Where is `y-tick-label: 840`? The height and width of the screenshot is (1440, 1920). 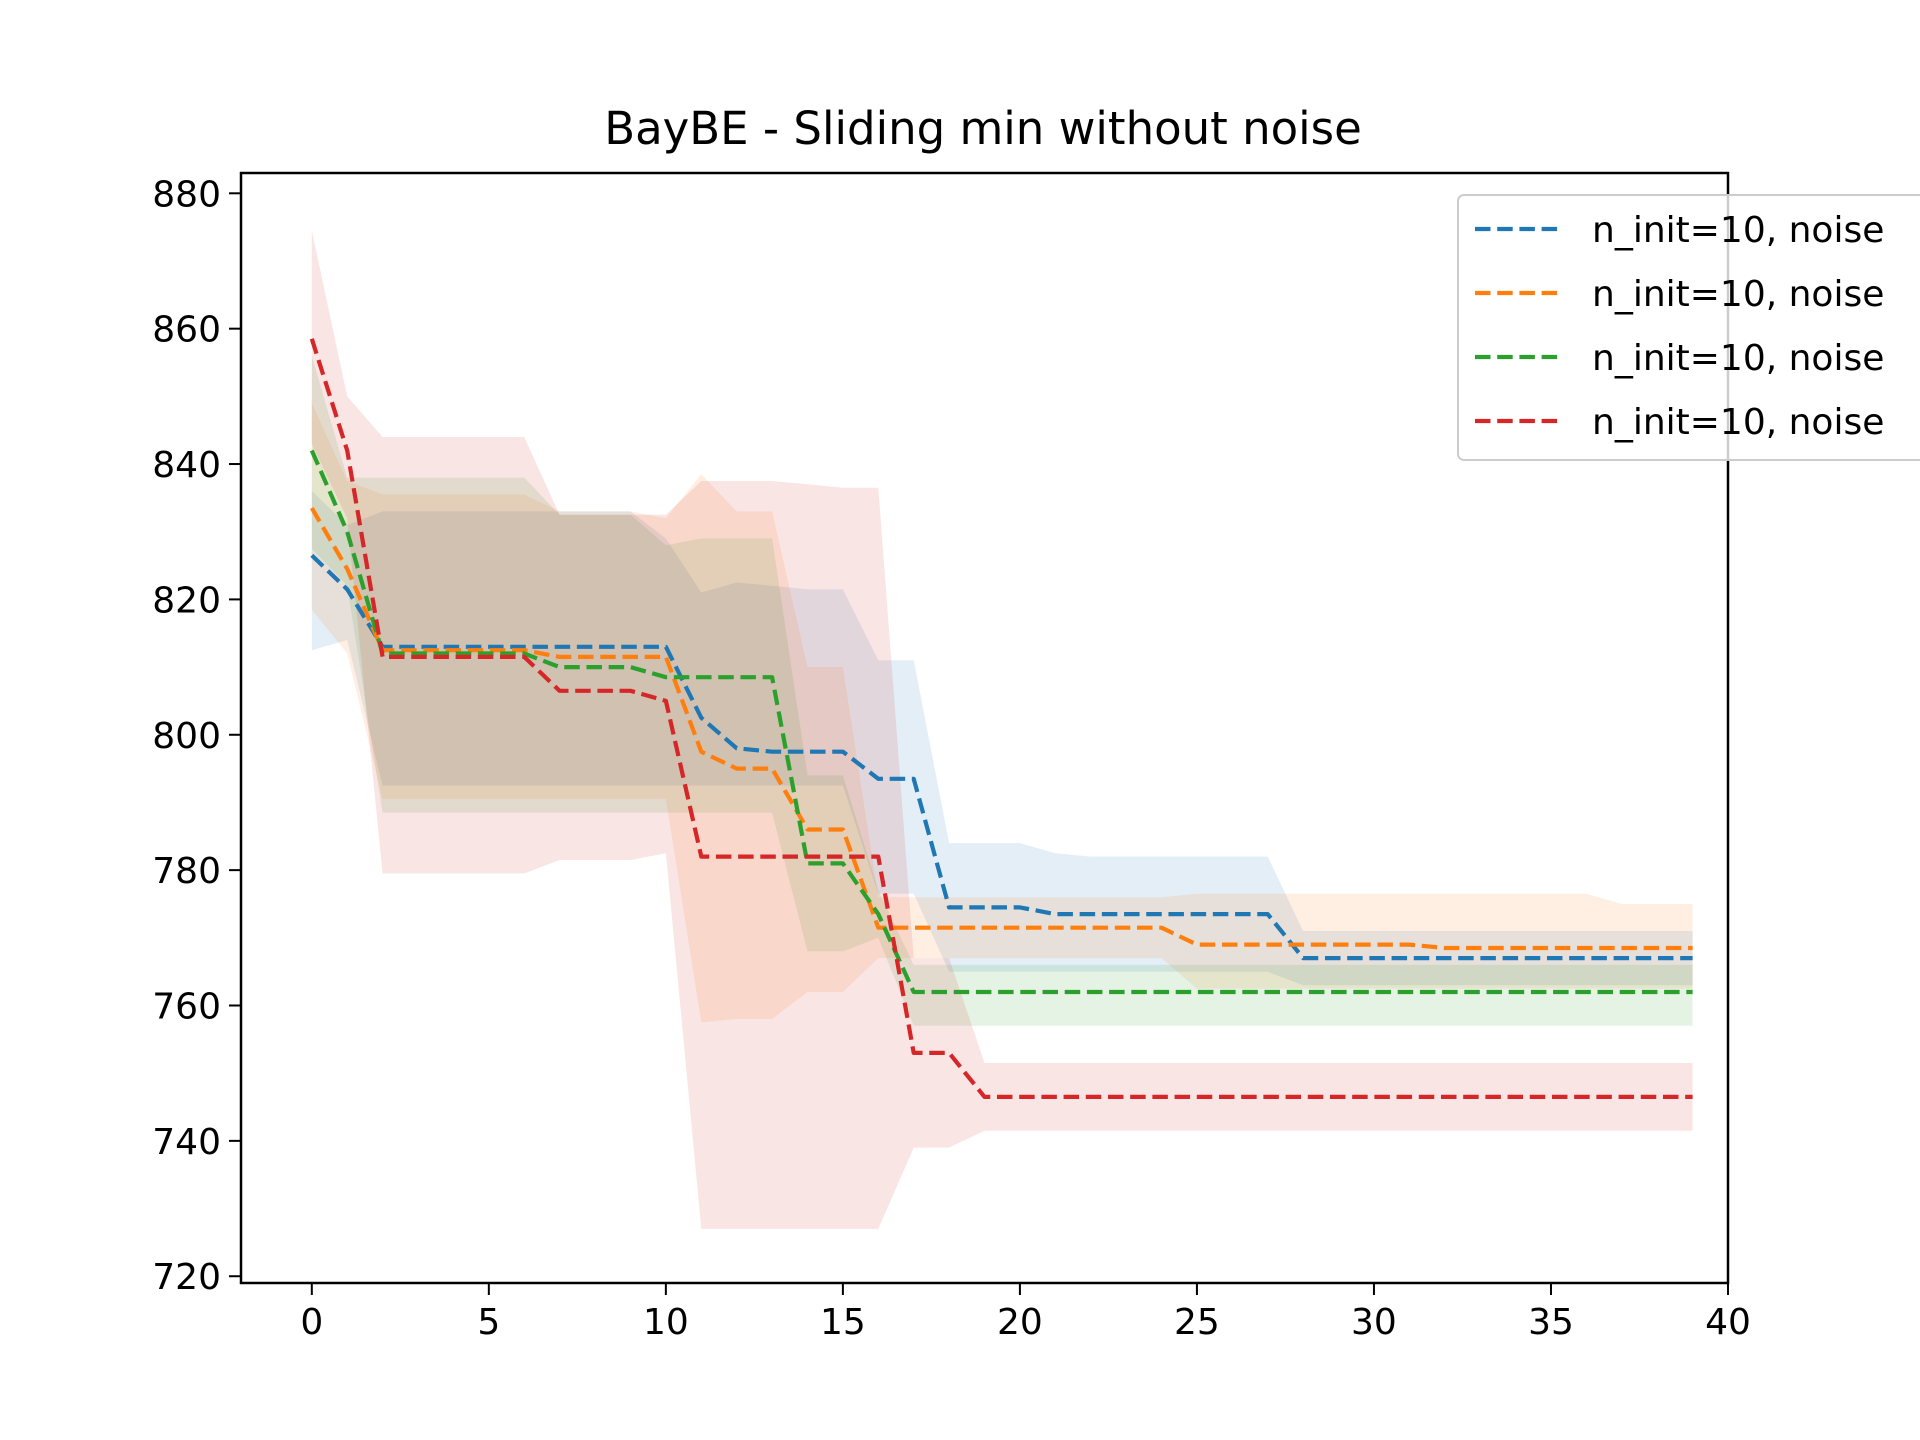 y-tick-label: 840 is located at coordinates (186, 465).